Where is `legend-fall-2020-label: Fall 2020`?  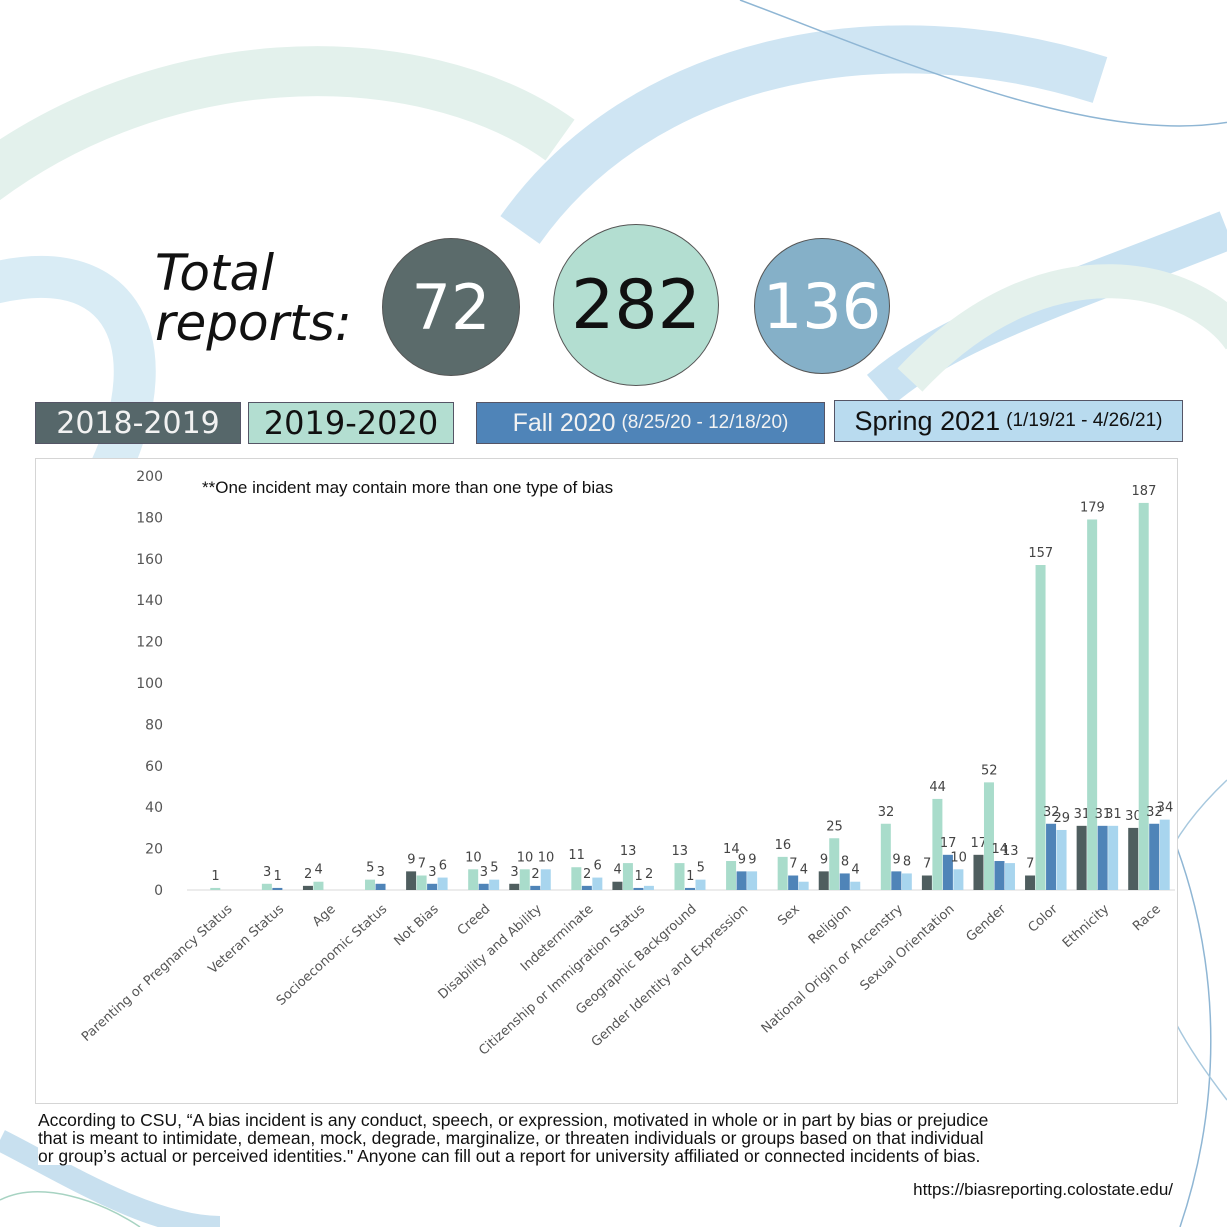 legend-fall-2020-label: Fall 2020 is located at coordinates (564, 422).